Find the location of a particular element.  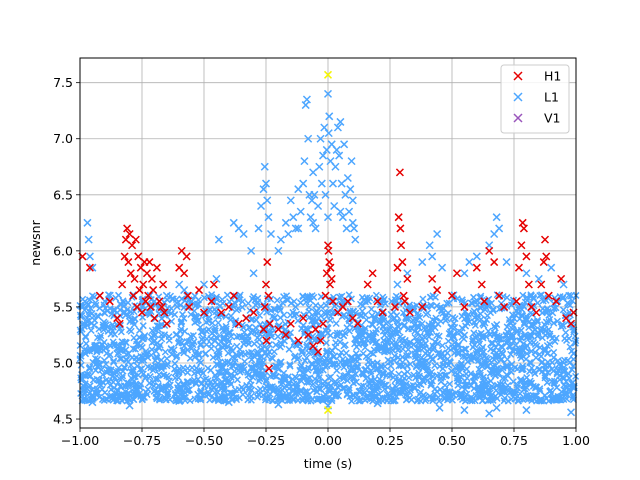

legend-box is located at coordinates (535, 99).